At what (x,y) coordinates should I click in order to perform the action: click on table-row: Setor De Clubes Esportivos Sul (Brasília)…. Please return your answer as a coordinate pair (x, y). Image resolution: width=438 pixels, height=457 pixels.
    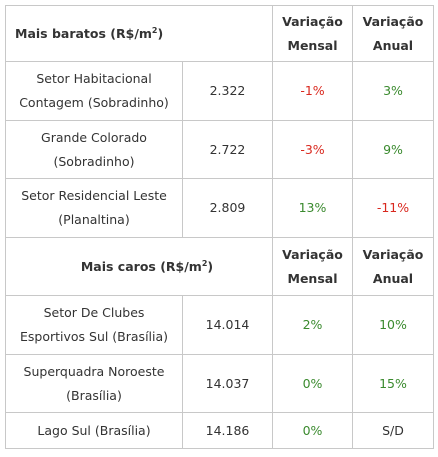
    Looking at the image, I should click on (219, 325).